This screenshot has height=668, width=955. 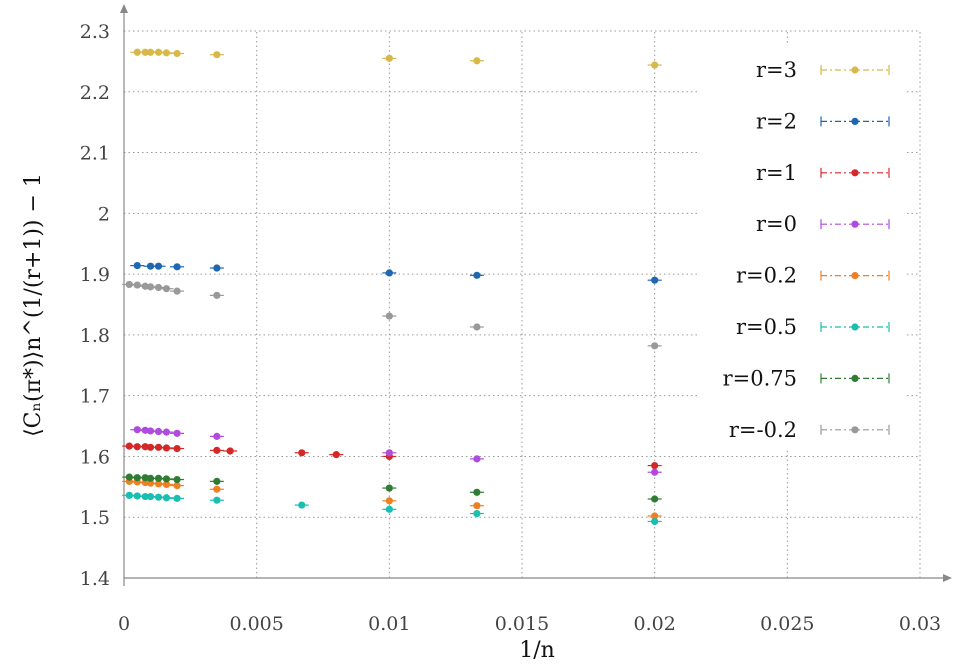 I want to click on y-tick-label: 2.1, so click(x=95, y=154).